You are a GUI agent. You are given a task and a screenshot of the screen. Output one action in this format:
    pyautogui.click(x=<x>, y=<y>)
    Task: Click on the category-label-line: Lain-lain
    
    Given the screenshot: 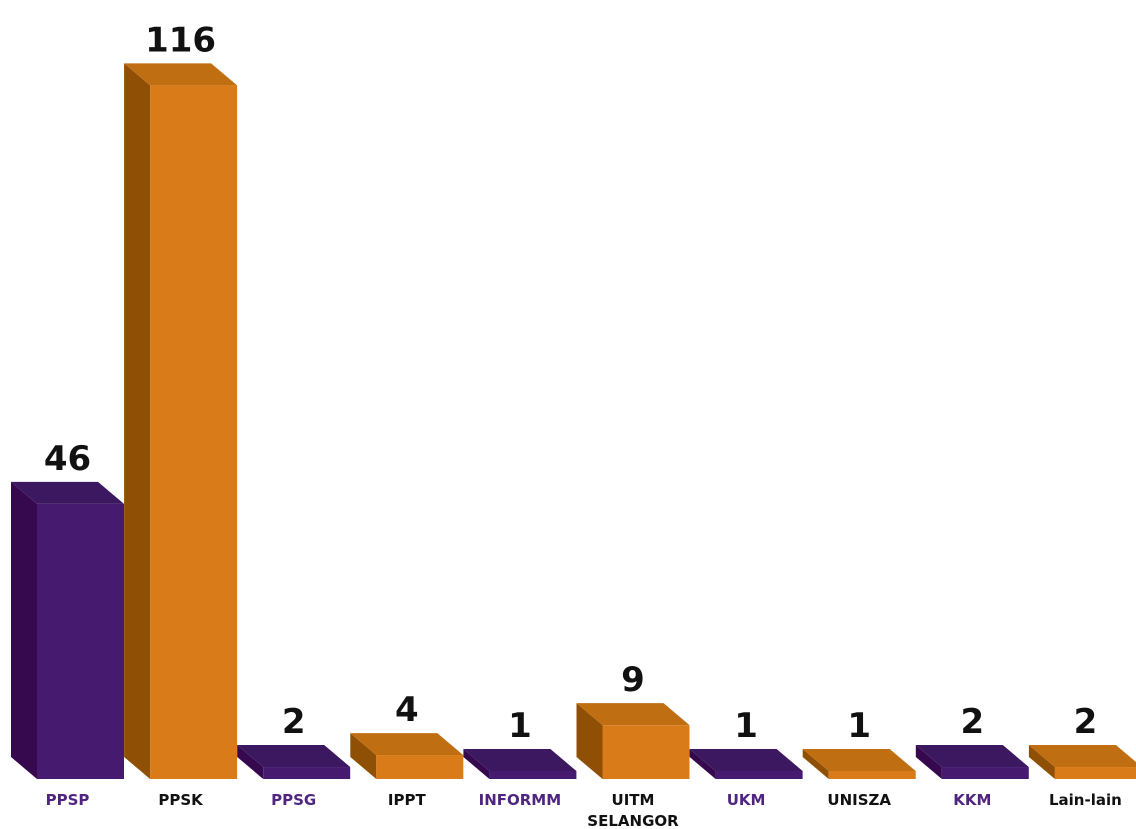 What is the action you would take?
    pyautogui.click(x=1085, y=800)
    